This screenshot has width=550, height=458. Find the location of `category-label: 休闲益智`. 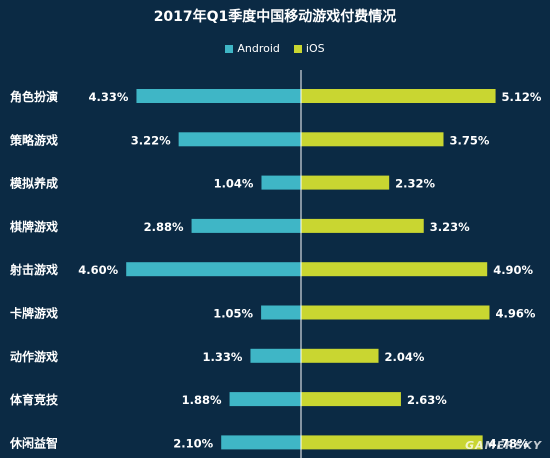

category-label: 休闲益智 is located at coordinates (33, 442).